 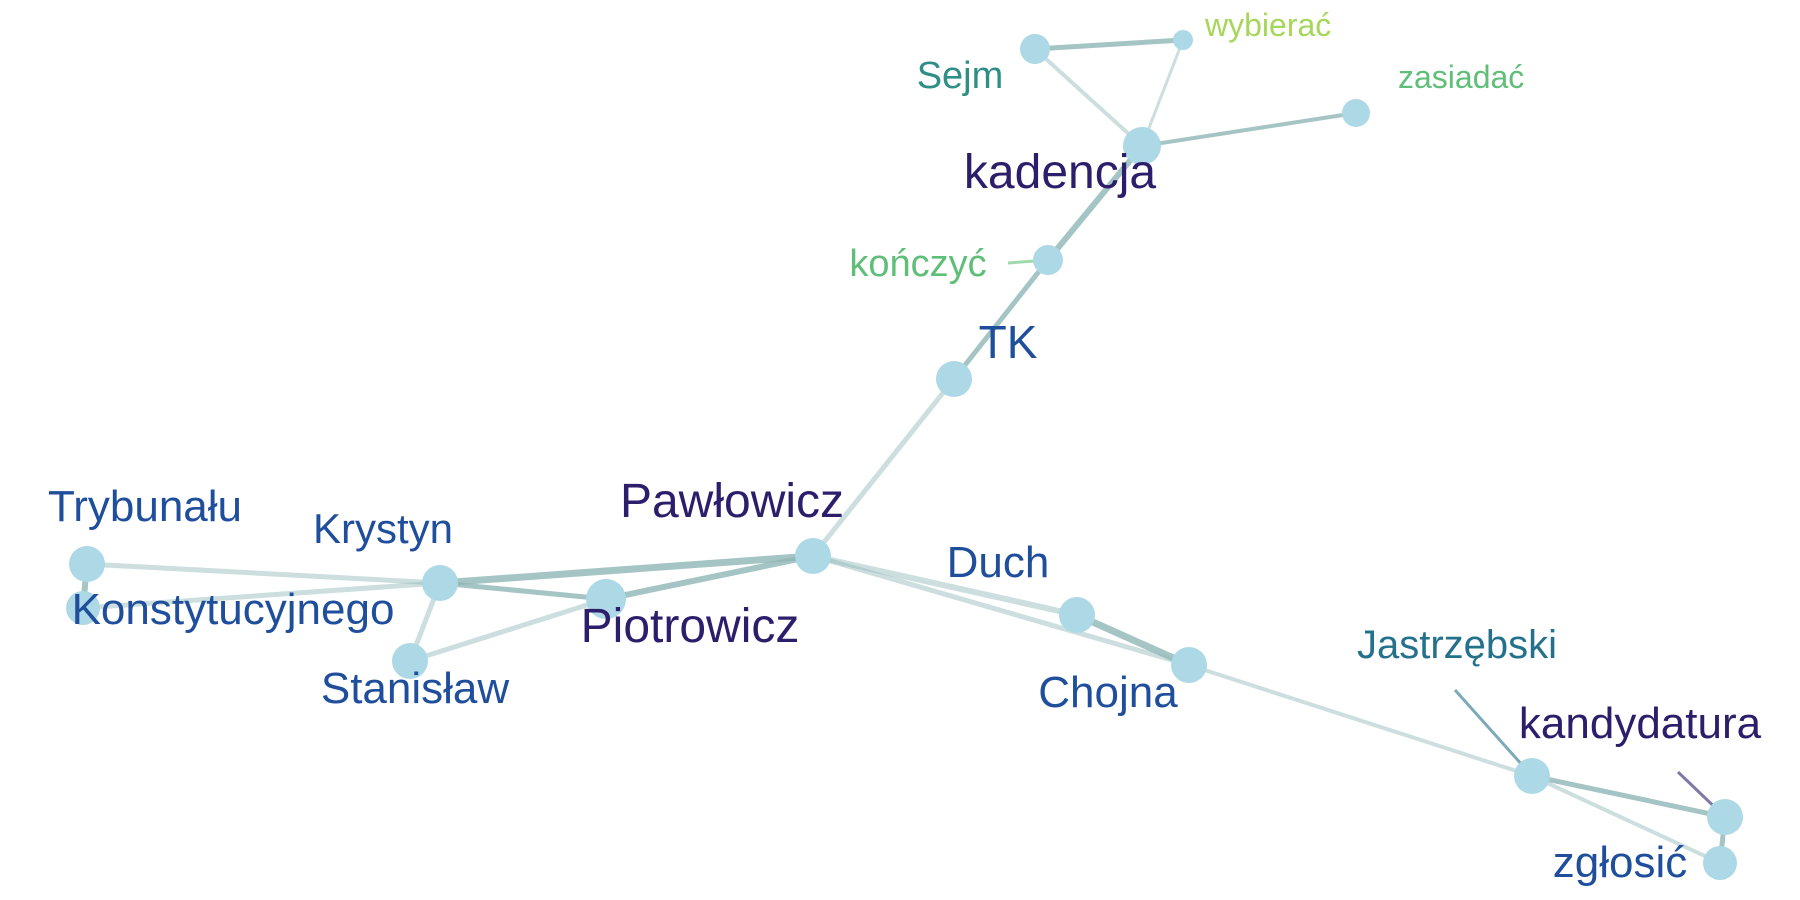 What do you see at coordinates (954, 379) in the screenshot?
I see `node-tk` at bounding box center [954, 379].